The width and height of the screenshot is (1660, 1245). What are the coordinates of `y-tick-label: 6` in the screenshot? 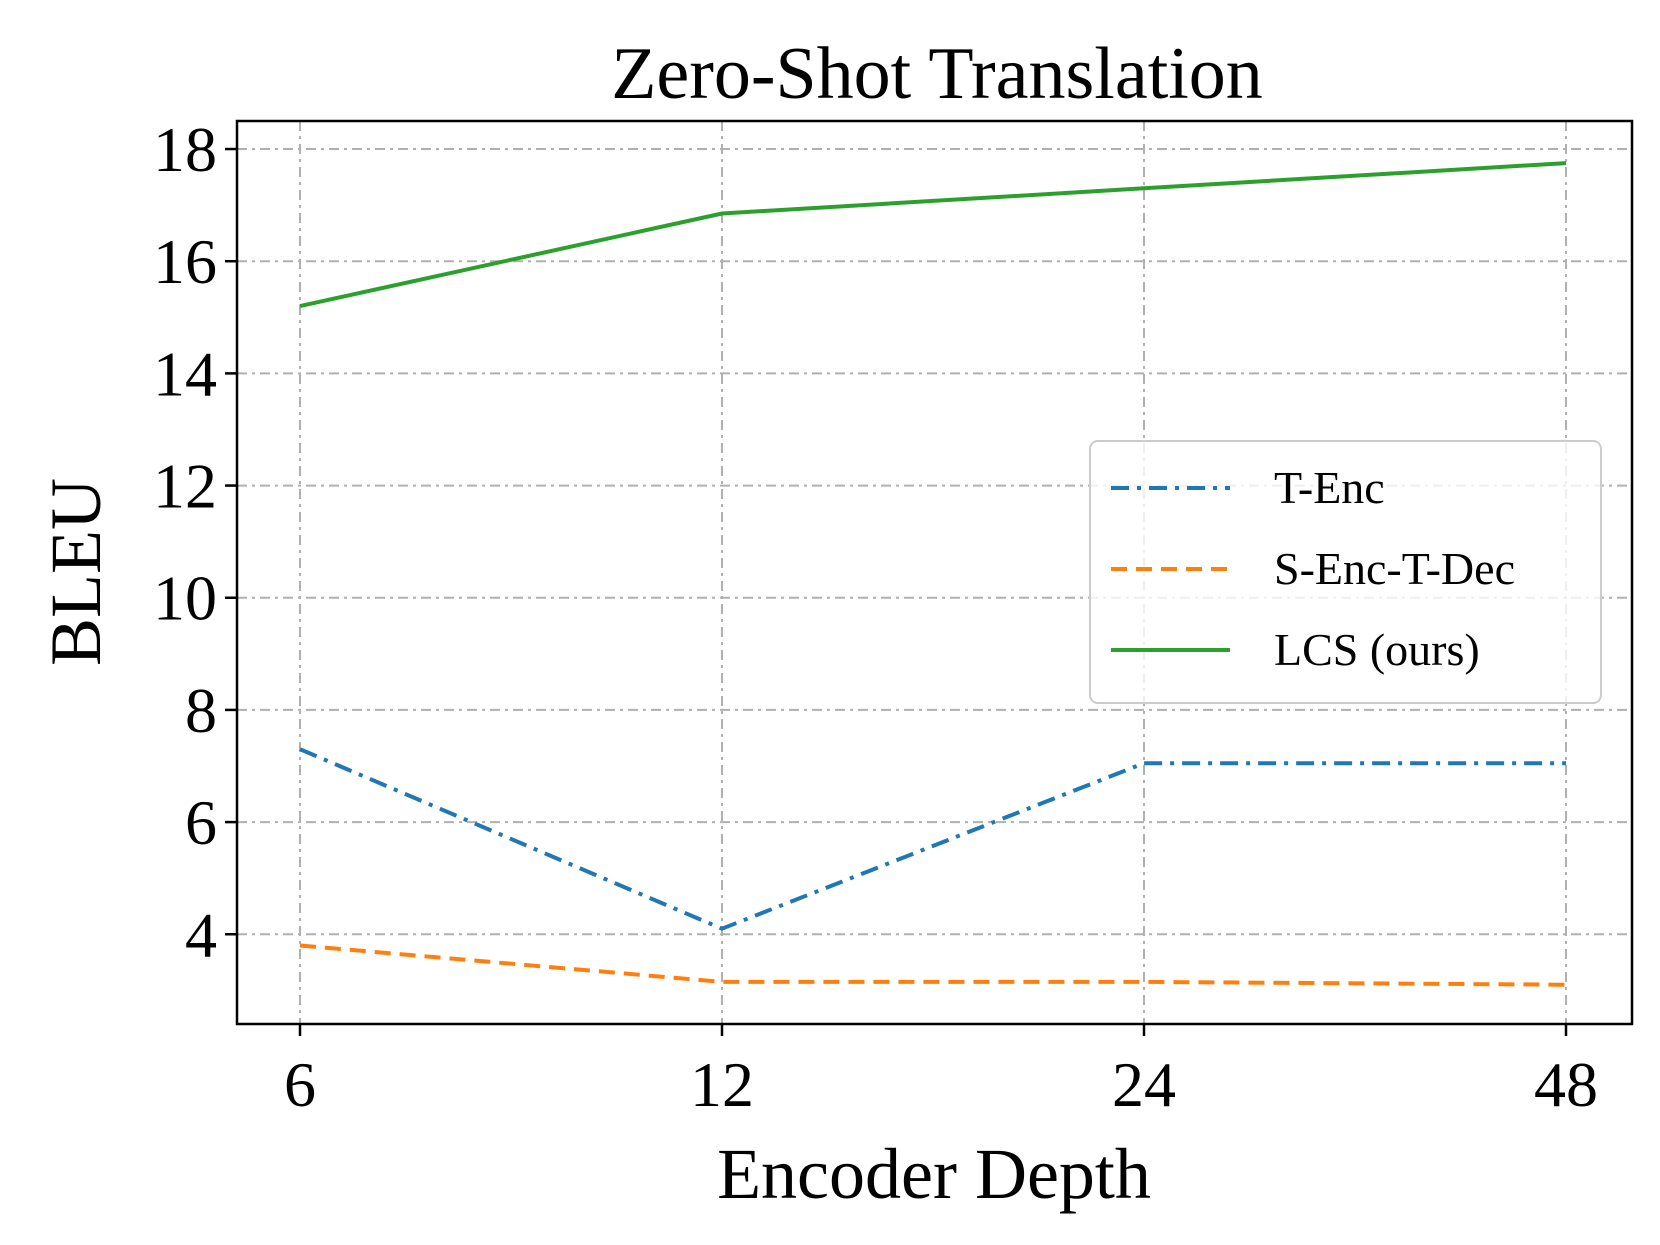 It's located at (201, 822).